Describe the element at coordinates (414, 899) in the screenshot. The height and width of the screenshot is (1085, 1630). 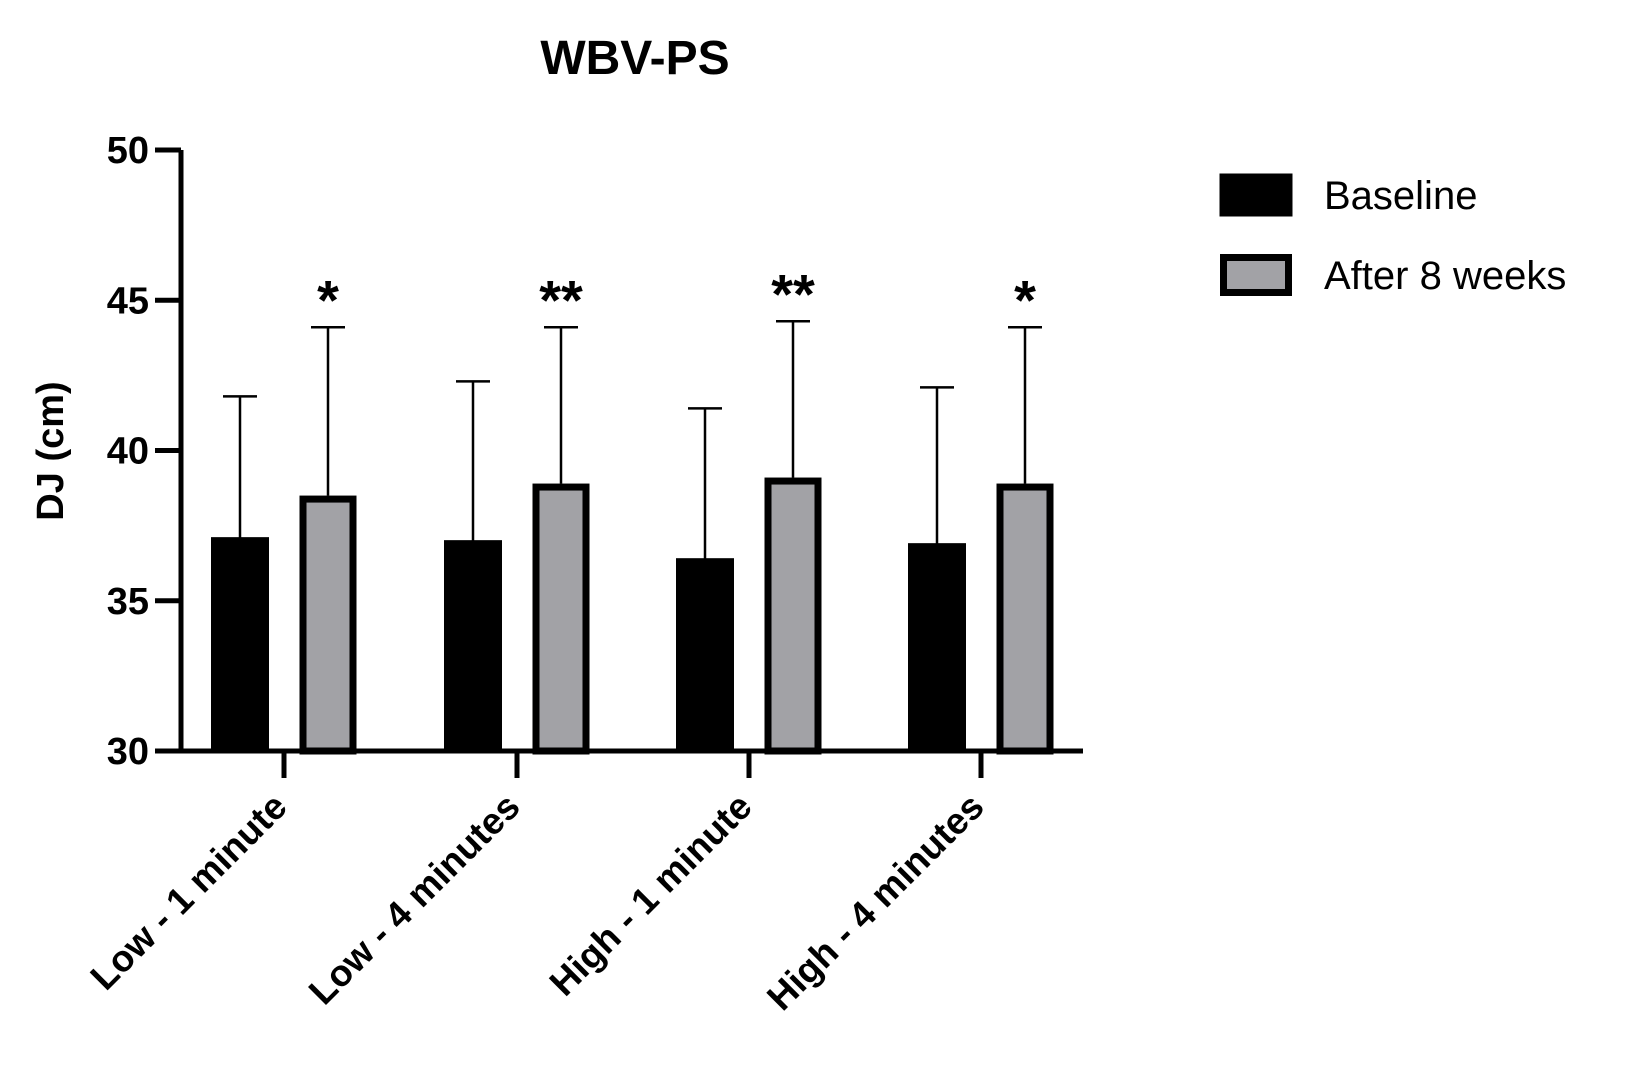
I see `x-category-label: Low - 4 minutes` at that location.